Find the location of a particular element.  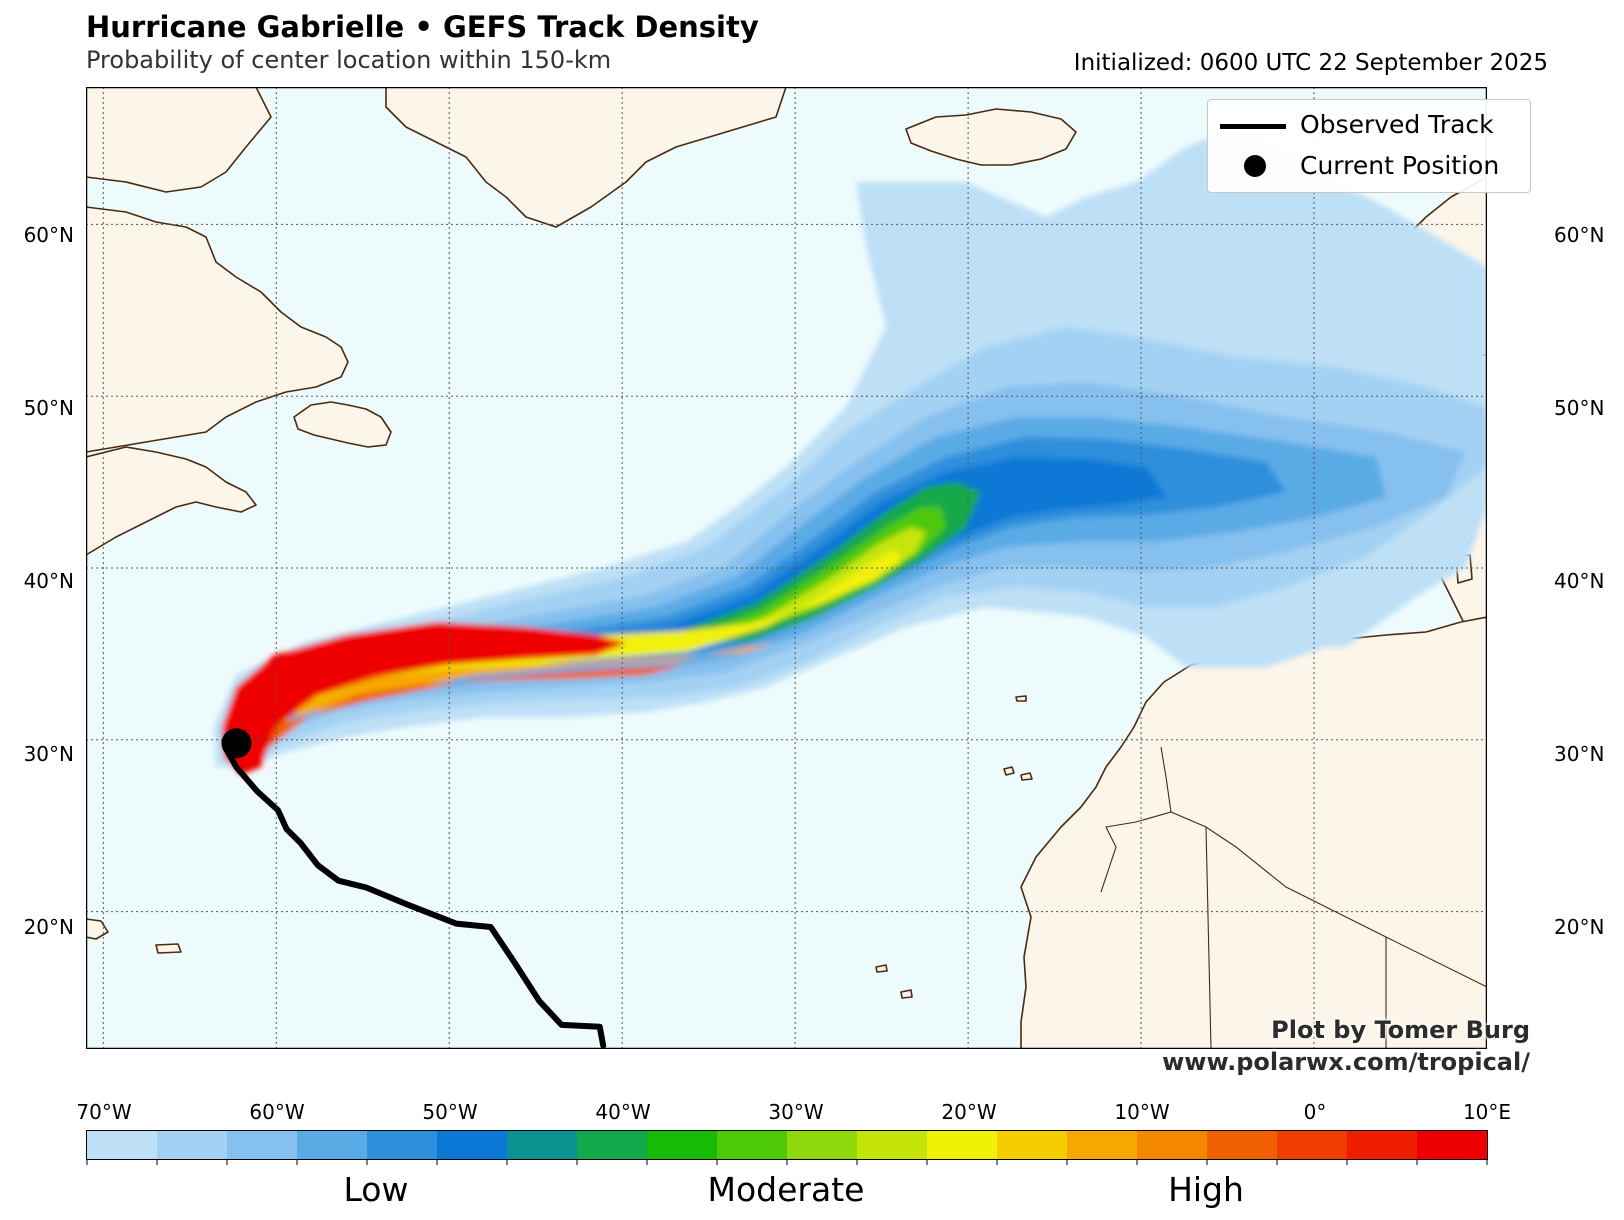

credit-author: Plot by Tomer Burg is located at coordinates (1400, 1030).